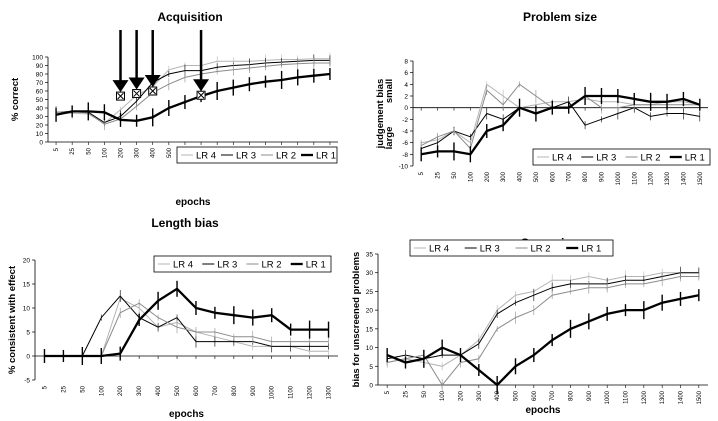  What do you see at coordinates (40, 66) in the screenshot?
I see `y-tick-label: 90` at bounding box center [40, 66].